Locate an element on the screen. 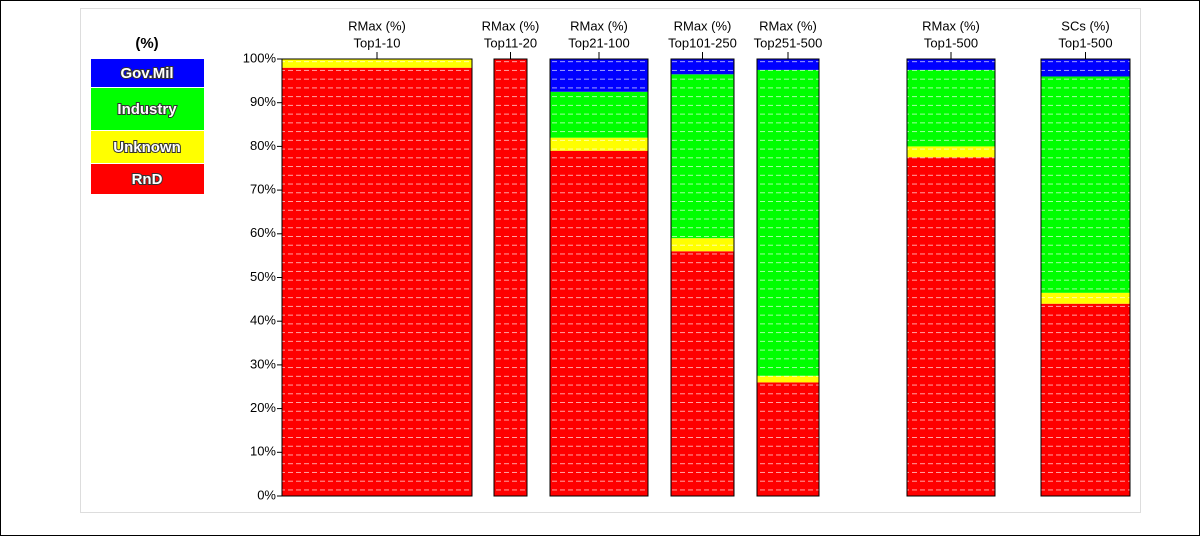 The height and width of the screenshot is (536, 1200). x-tick-label: Top101-250 is located at coordinates (702, 42).